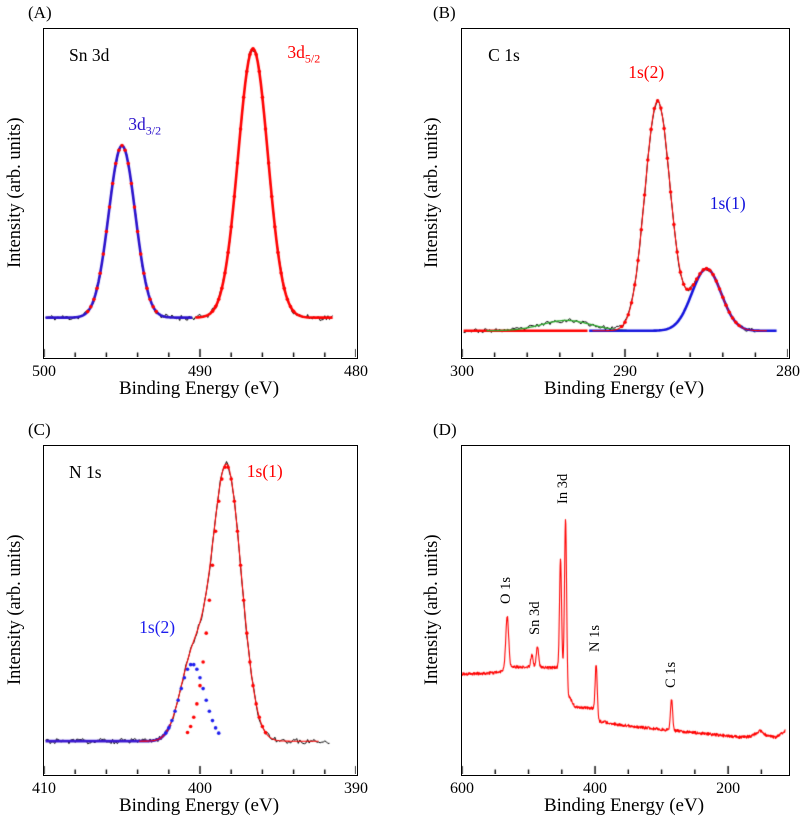 The width and height of the screenshot is (810, 833). What do you see at coordinates (312, 58) in the screenshot?
I see `peak-label-sub: 5/2` at bounding box center [312, 58].